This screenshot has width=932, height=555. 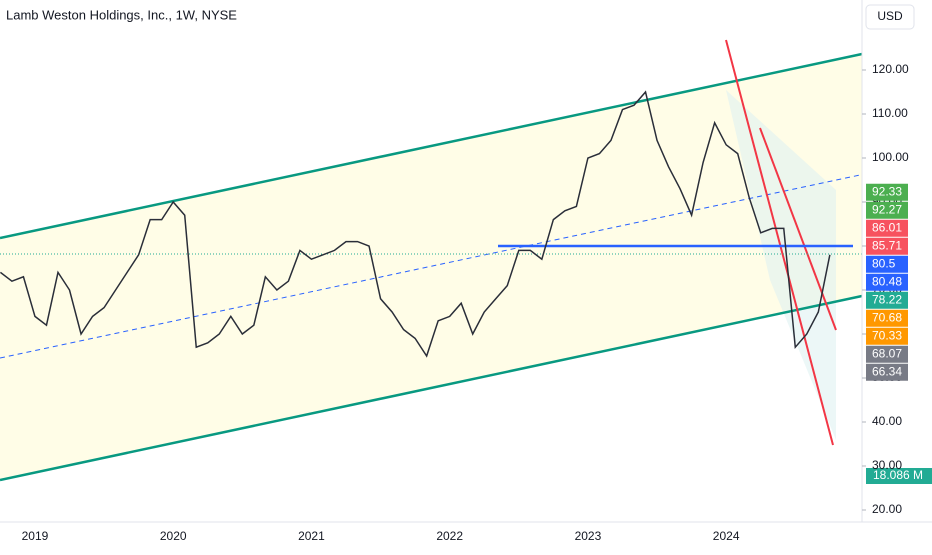 I want to click on price-tag-label: 70.33, so click(x=887, y=335).